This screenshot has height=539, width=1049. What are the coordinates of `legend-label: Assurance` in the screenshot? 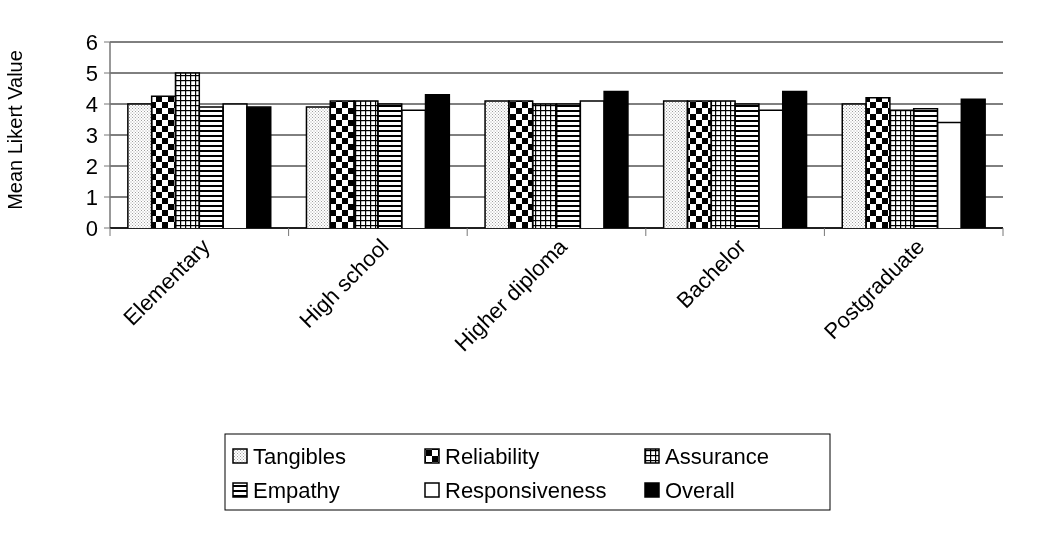 It's located at (717, 456).